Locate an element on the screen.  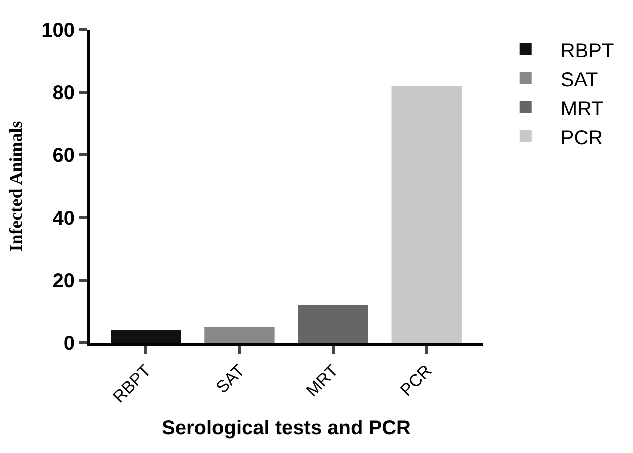
y-tick-label: 0 is located at coordinates (69, 344).